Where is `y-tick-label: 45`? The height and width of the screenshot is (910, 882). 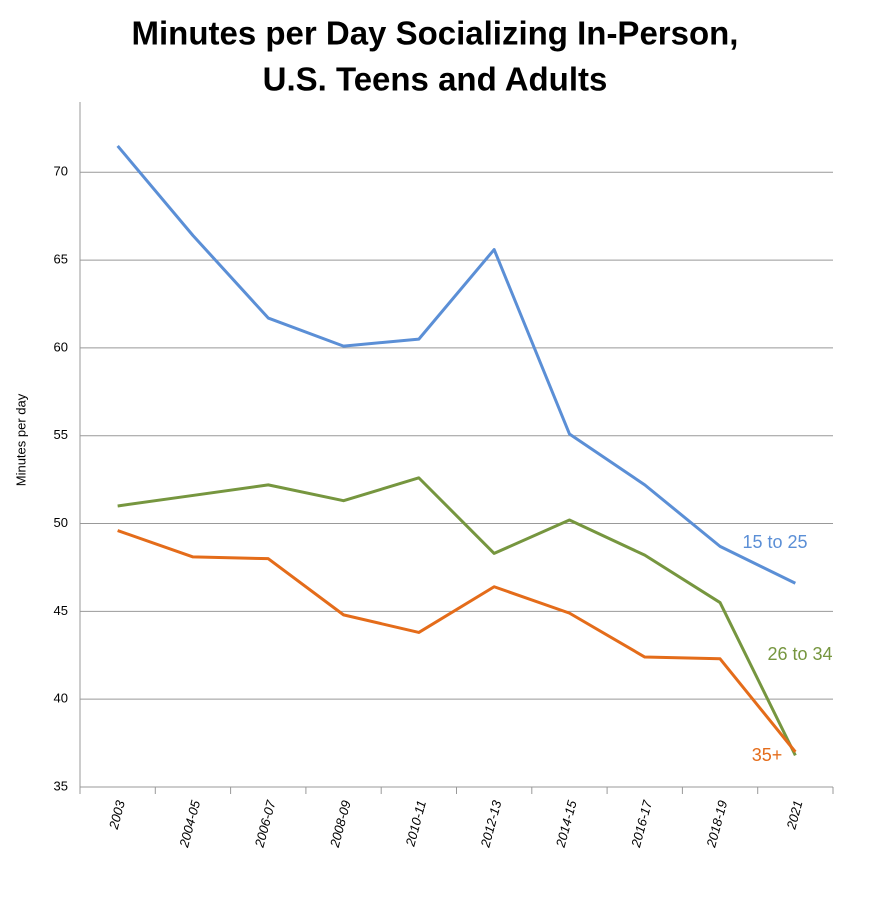 y-tick-label: 45 is located at coordinates (61, 610).